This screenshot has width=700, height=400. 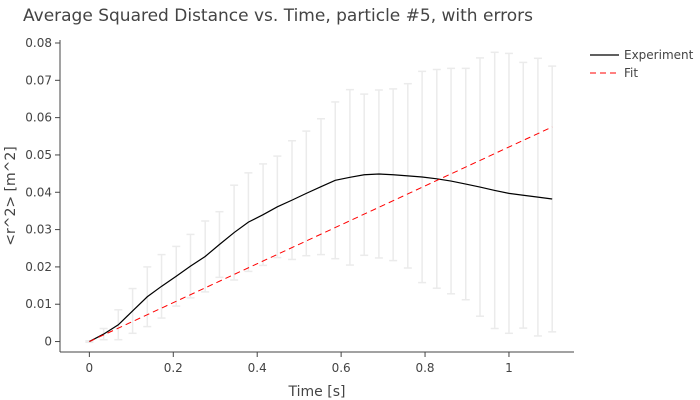 I want to click on x-tick-label: 0, so click(x=90, y=368).